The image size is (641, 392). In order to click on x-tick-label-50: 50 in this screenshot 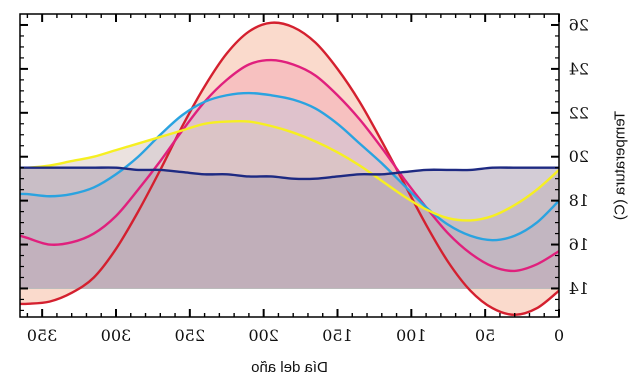, I will do `click(485, 335)`.